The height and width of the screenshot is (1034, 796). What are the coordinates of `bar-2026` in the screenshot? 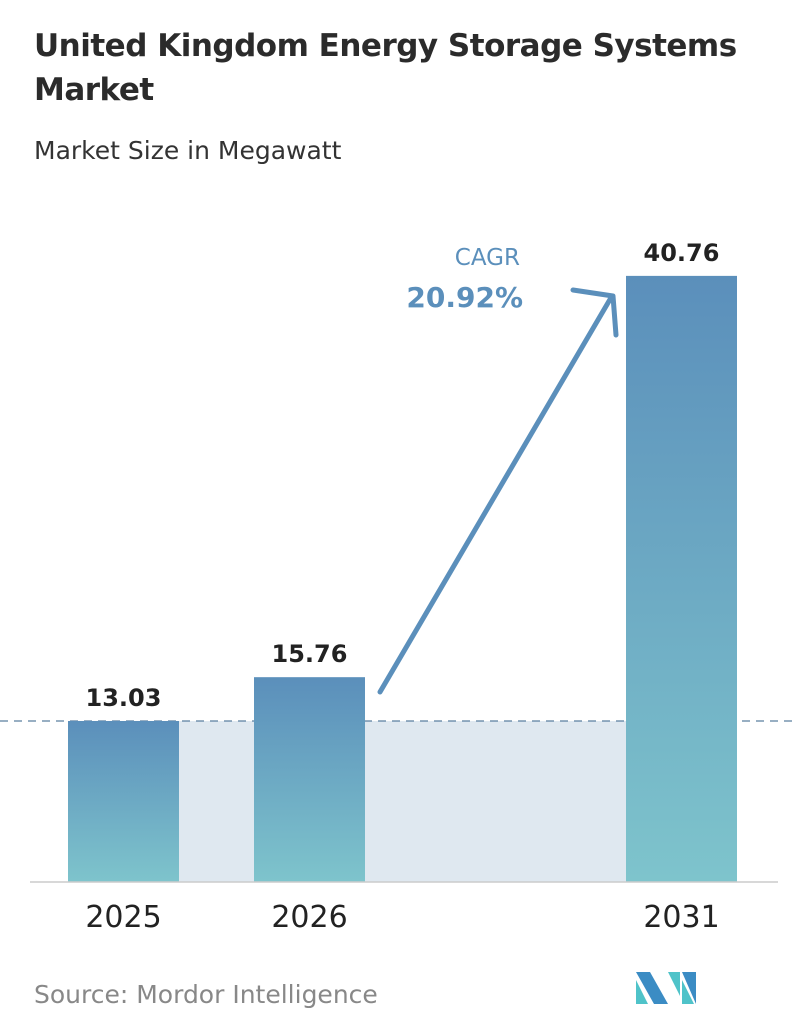 It's located at (309, 779).